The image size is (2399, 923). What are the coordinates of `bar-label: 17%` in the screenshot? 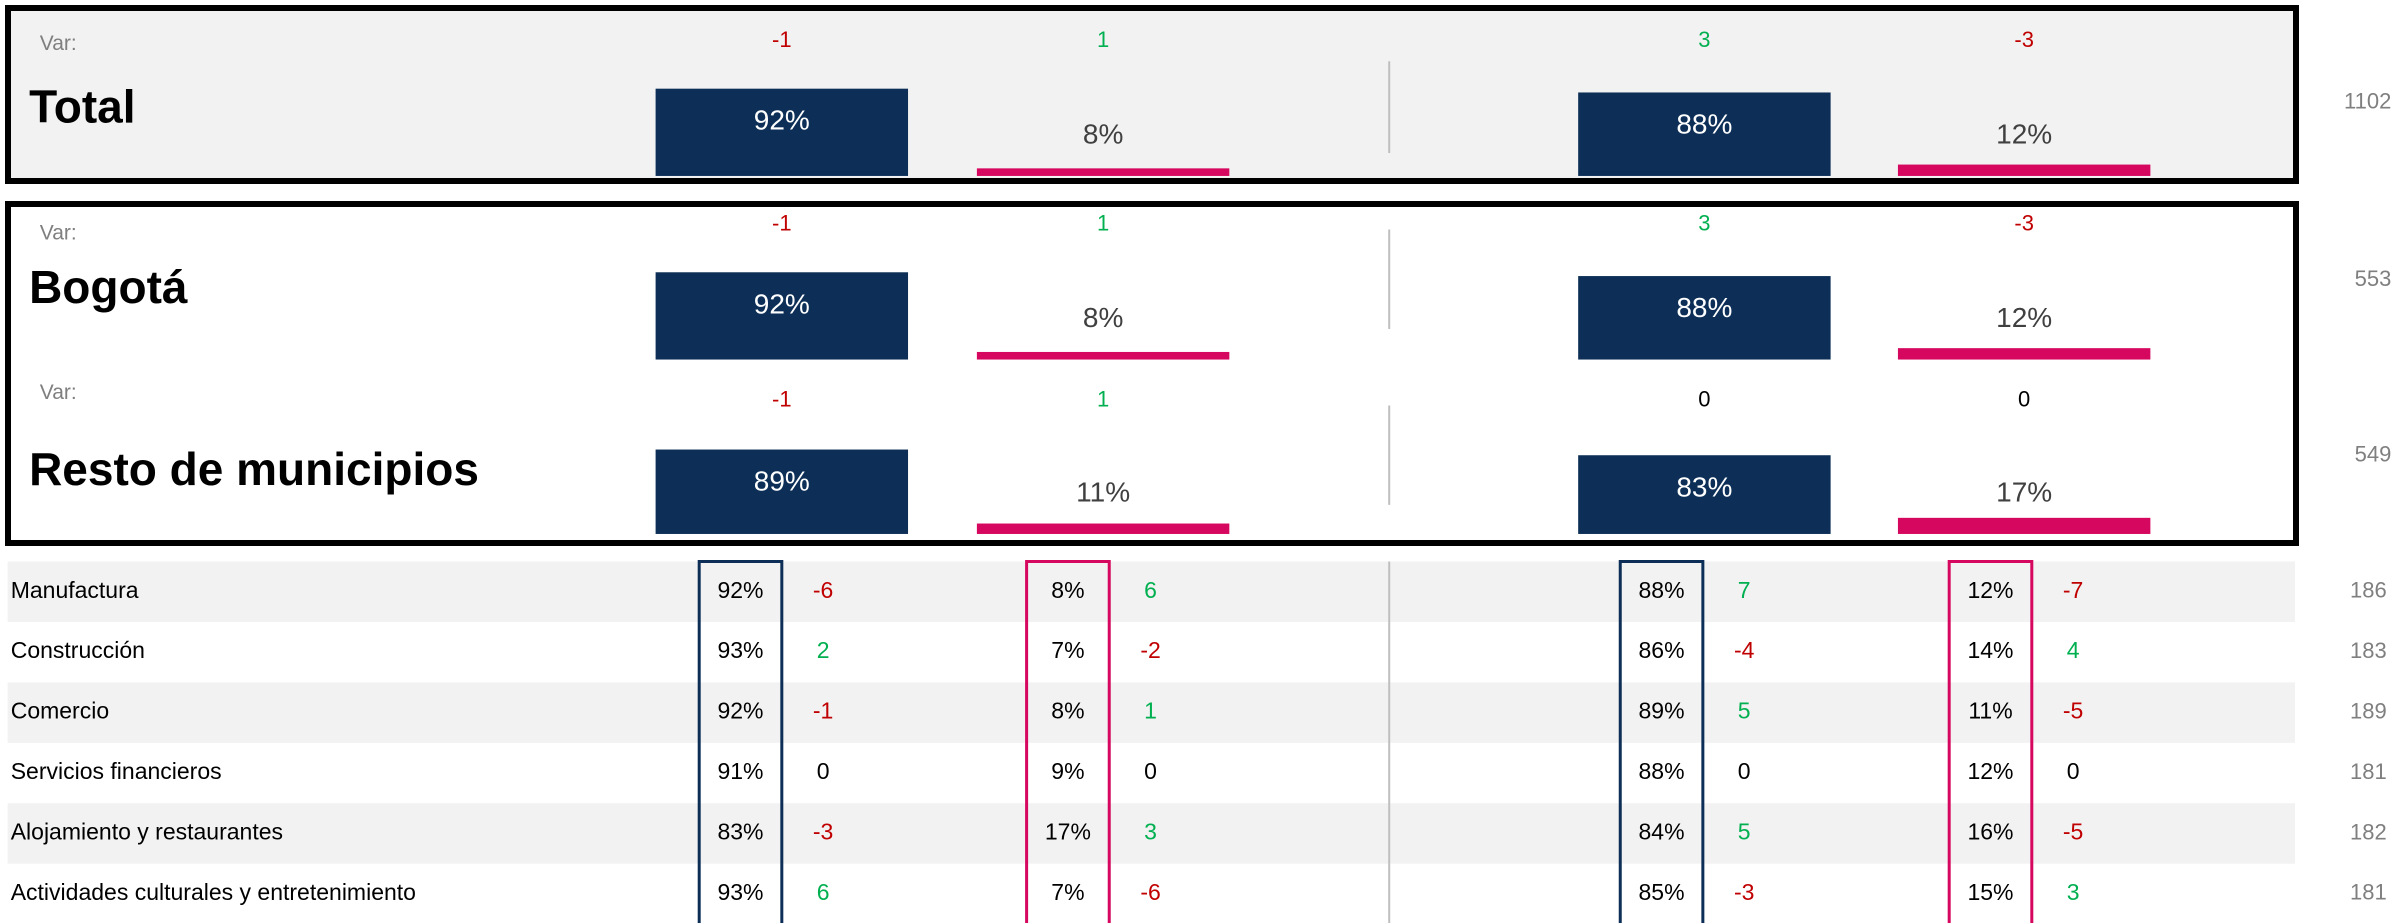 It's located at (2024, 492).